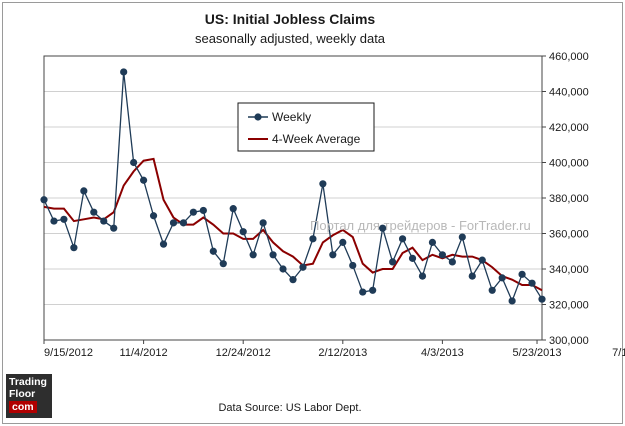  Describe the element at coordinates (290, 408) in the screenshot. I see `data-source: Data Source: US Labor Dept.` at that location.